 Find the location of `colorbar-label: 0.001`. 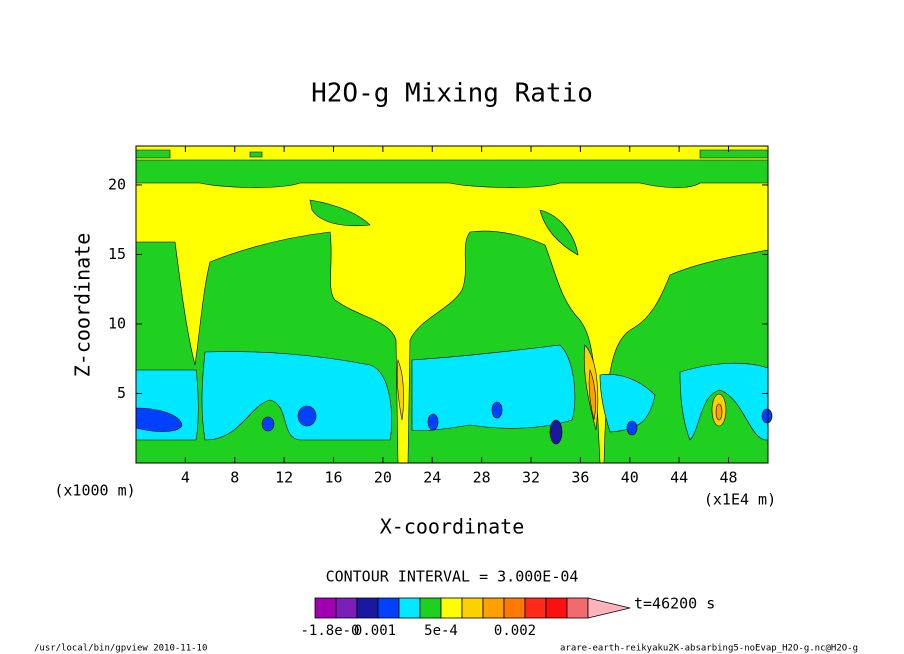

colorbar-label: 0.001 is located at coordinates (375, 631).